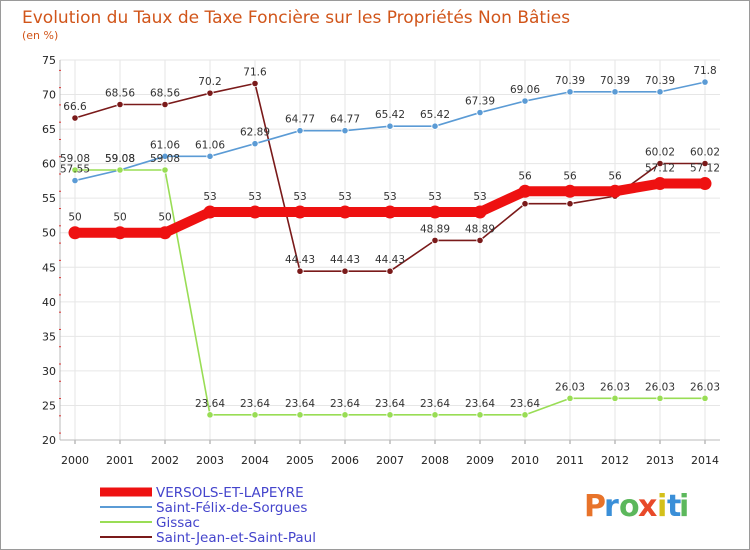 Image resolution: width=750 pixels, height=550 pixels. I want to click on x-tick-label: 2007, so click(390, 460).